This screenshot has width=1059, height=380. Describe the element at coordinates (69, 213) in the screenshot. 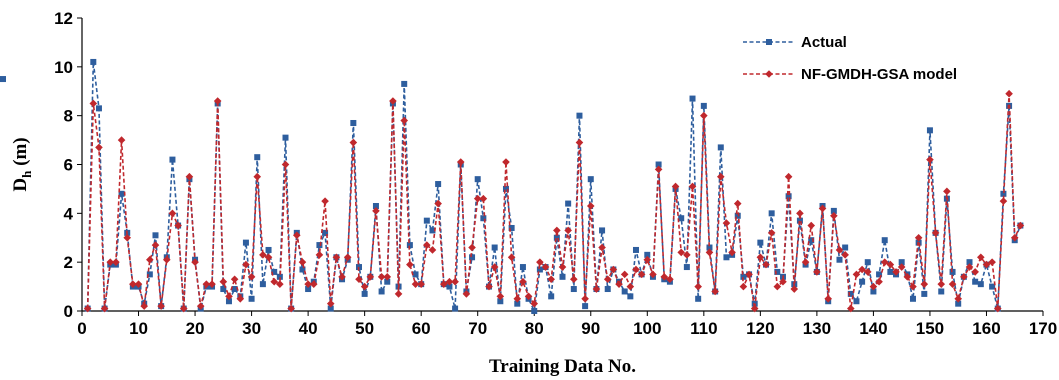

I see `y-tick-label: 4` at that location.